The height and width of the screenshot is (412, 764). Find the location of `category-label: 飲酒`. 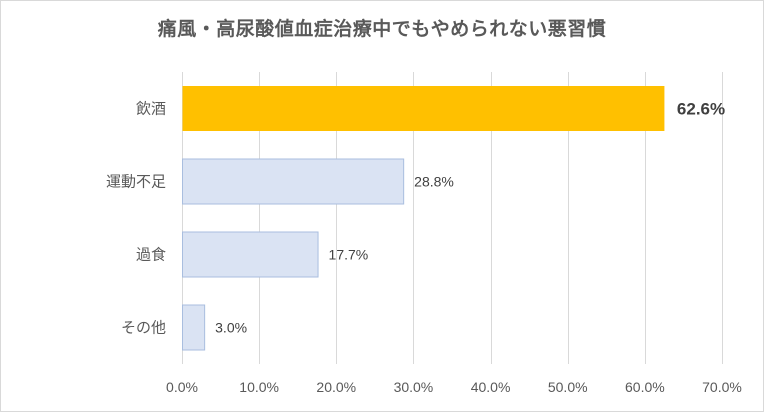

category-label: 飲酒 is located at coordinates (151, 109).